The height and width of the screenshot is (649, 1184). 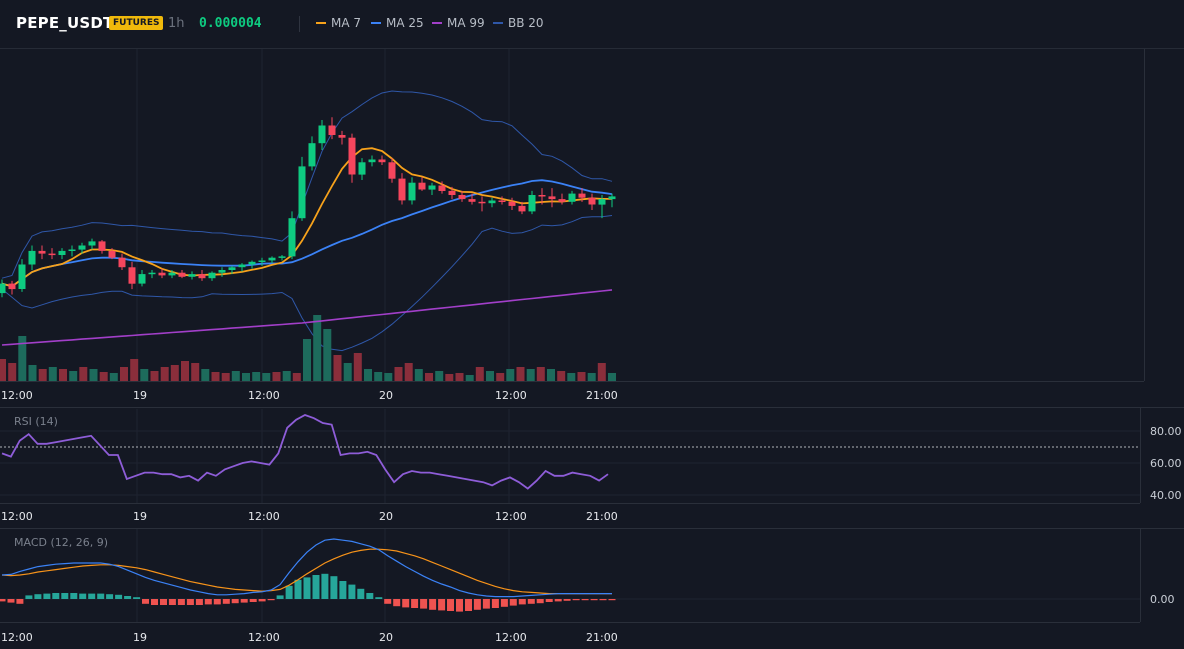 What do you see at coordinates (176, 23) in the screenshot?
I see `interval-label: 1h` at bounding box center [176, 23].